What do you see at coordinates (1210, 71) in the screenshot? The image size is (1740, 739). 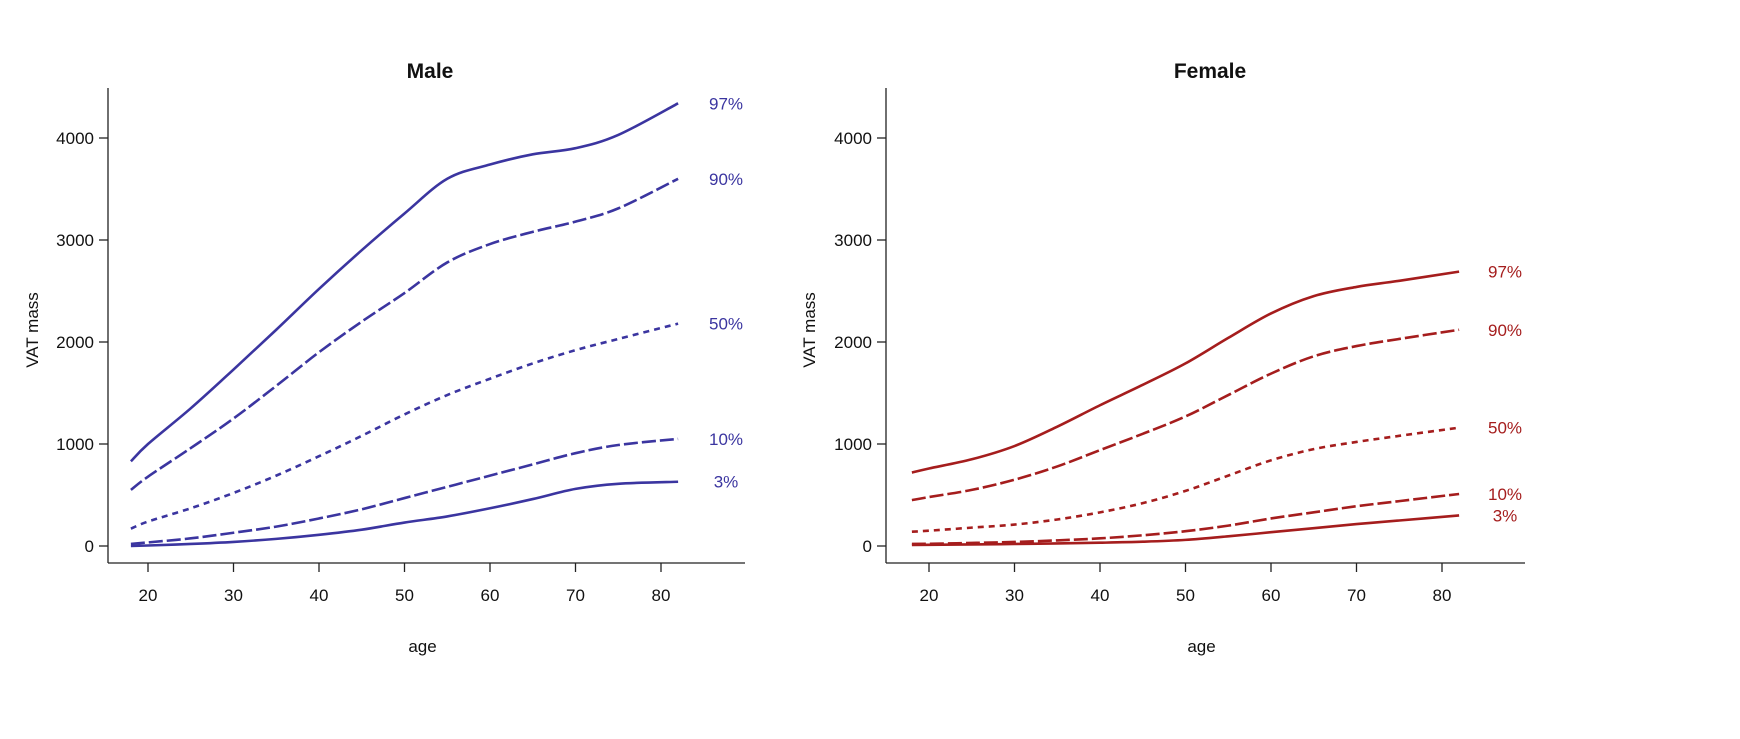 I see `chart-title: Female` at bounding box center [1210, 71].